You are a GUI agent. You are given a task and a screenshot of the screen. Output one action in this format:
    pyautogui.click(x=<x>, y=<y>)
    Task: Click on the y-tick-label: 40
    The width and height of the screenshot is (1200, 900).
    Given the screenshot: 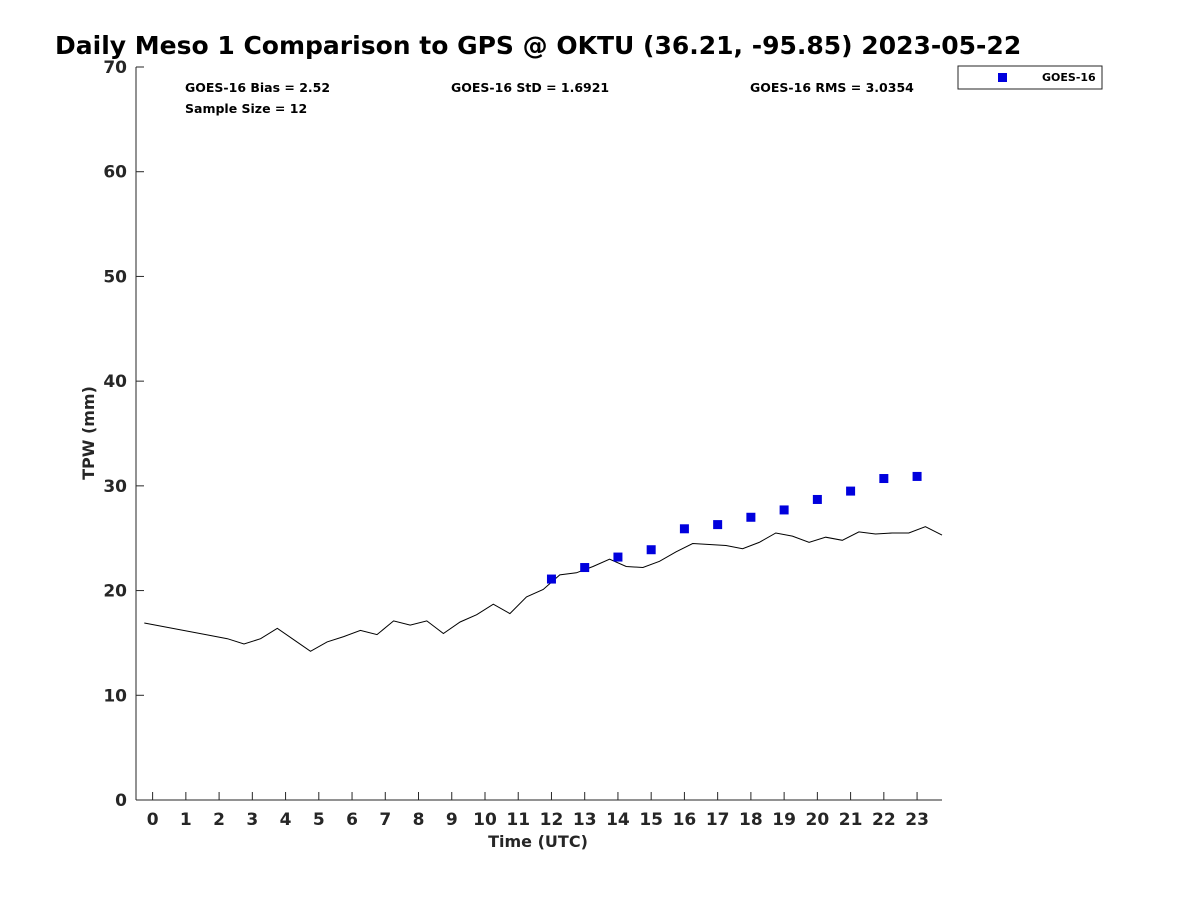 What is the action you would take?
    pyautogui.click(x=115, y=382)
    